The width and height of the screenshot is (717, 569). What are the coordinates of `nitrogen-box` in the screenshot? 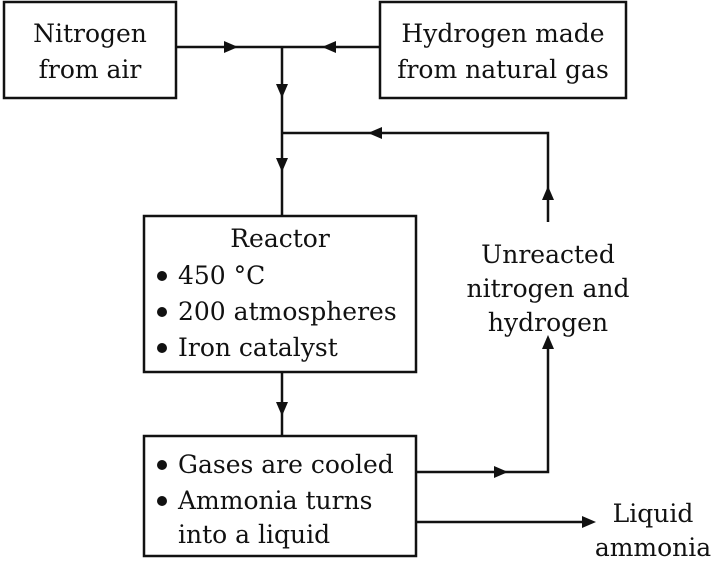 It's located at (90, 50).